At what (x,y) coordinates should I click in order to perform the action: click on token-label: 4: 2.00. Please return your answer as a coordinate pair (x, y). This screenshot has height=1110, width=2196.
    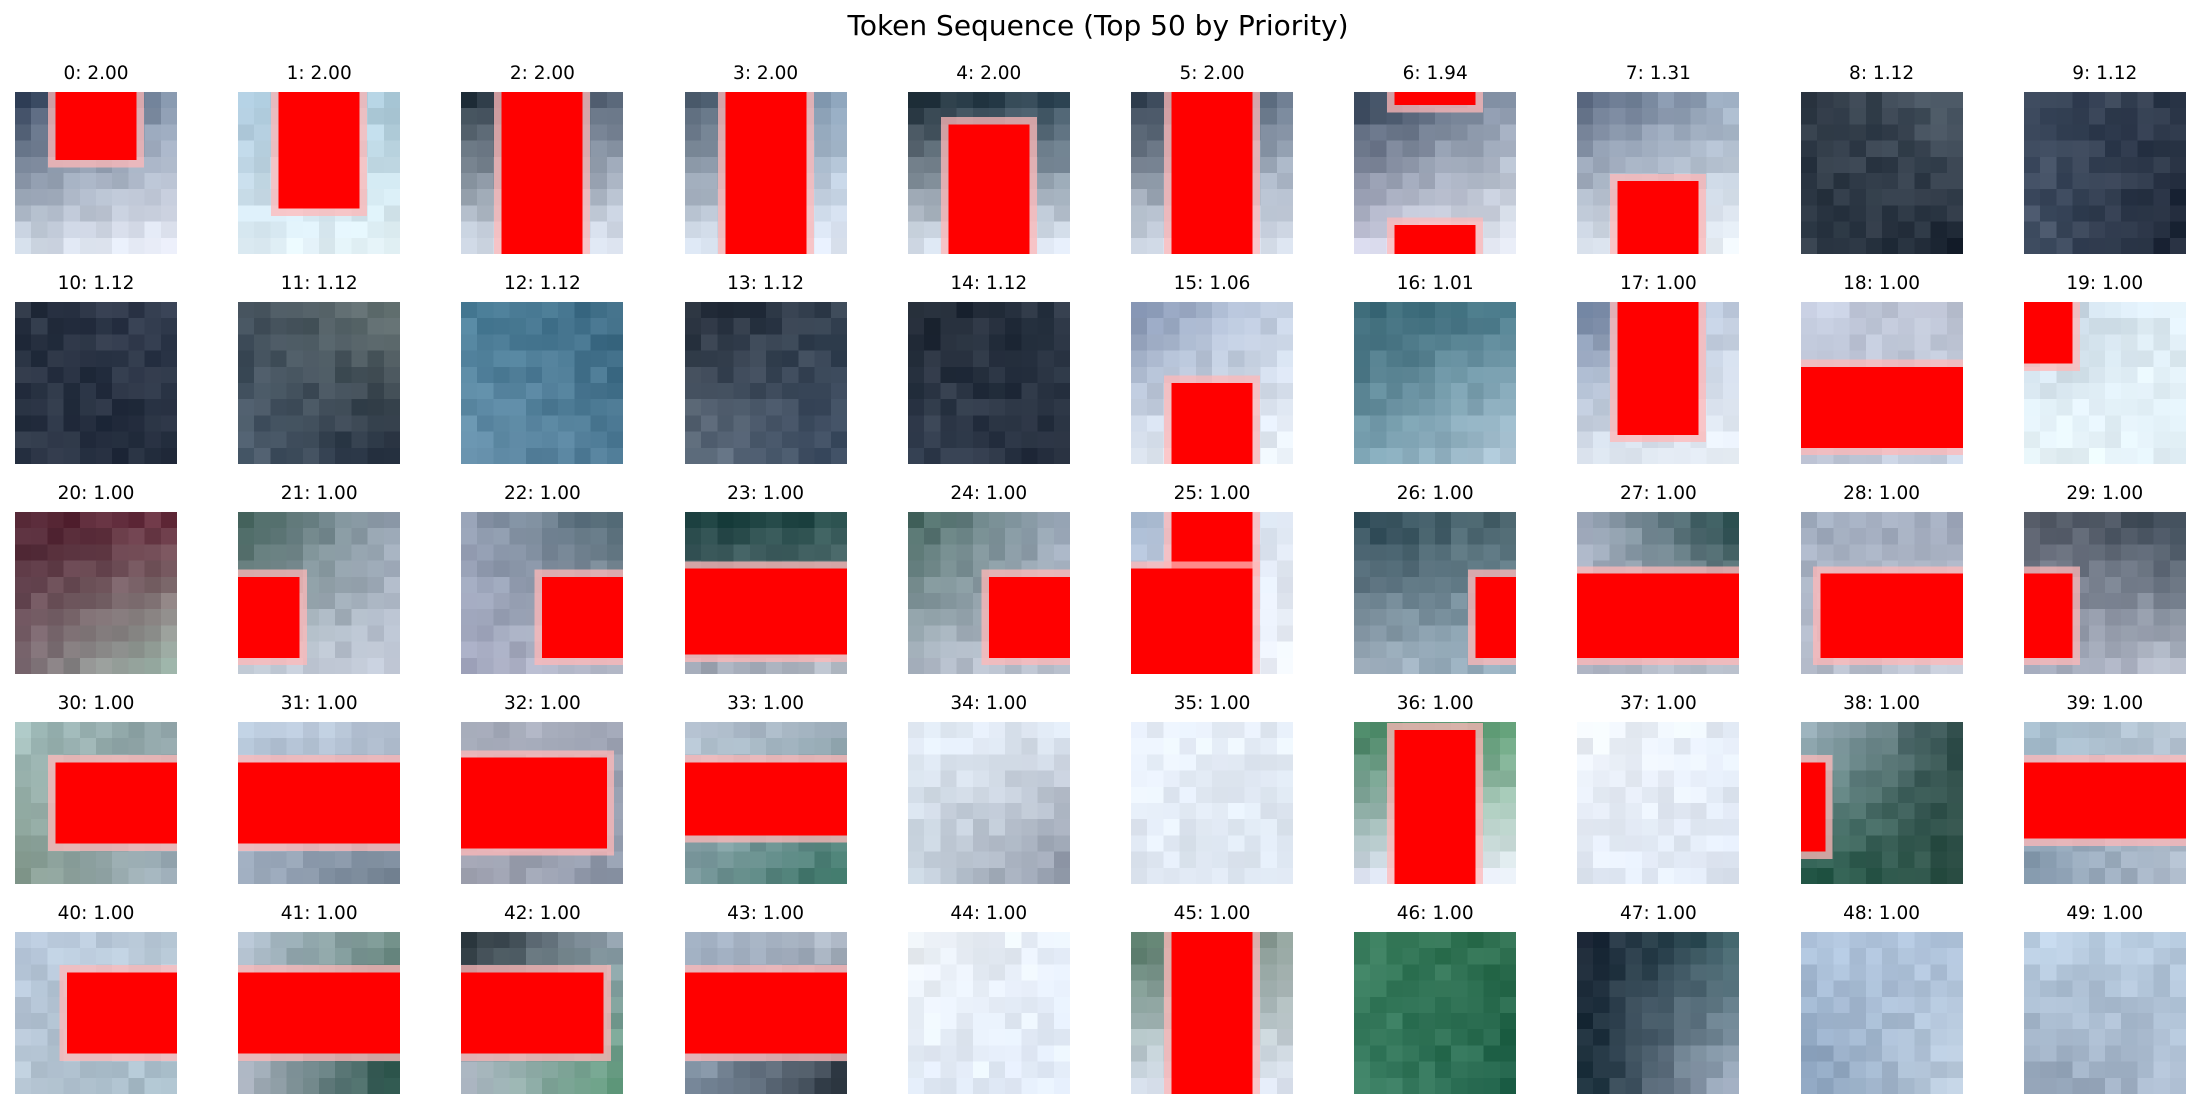
    Looking at the image, I should click on (989, 73).